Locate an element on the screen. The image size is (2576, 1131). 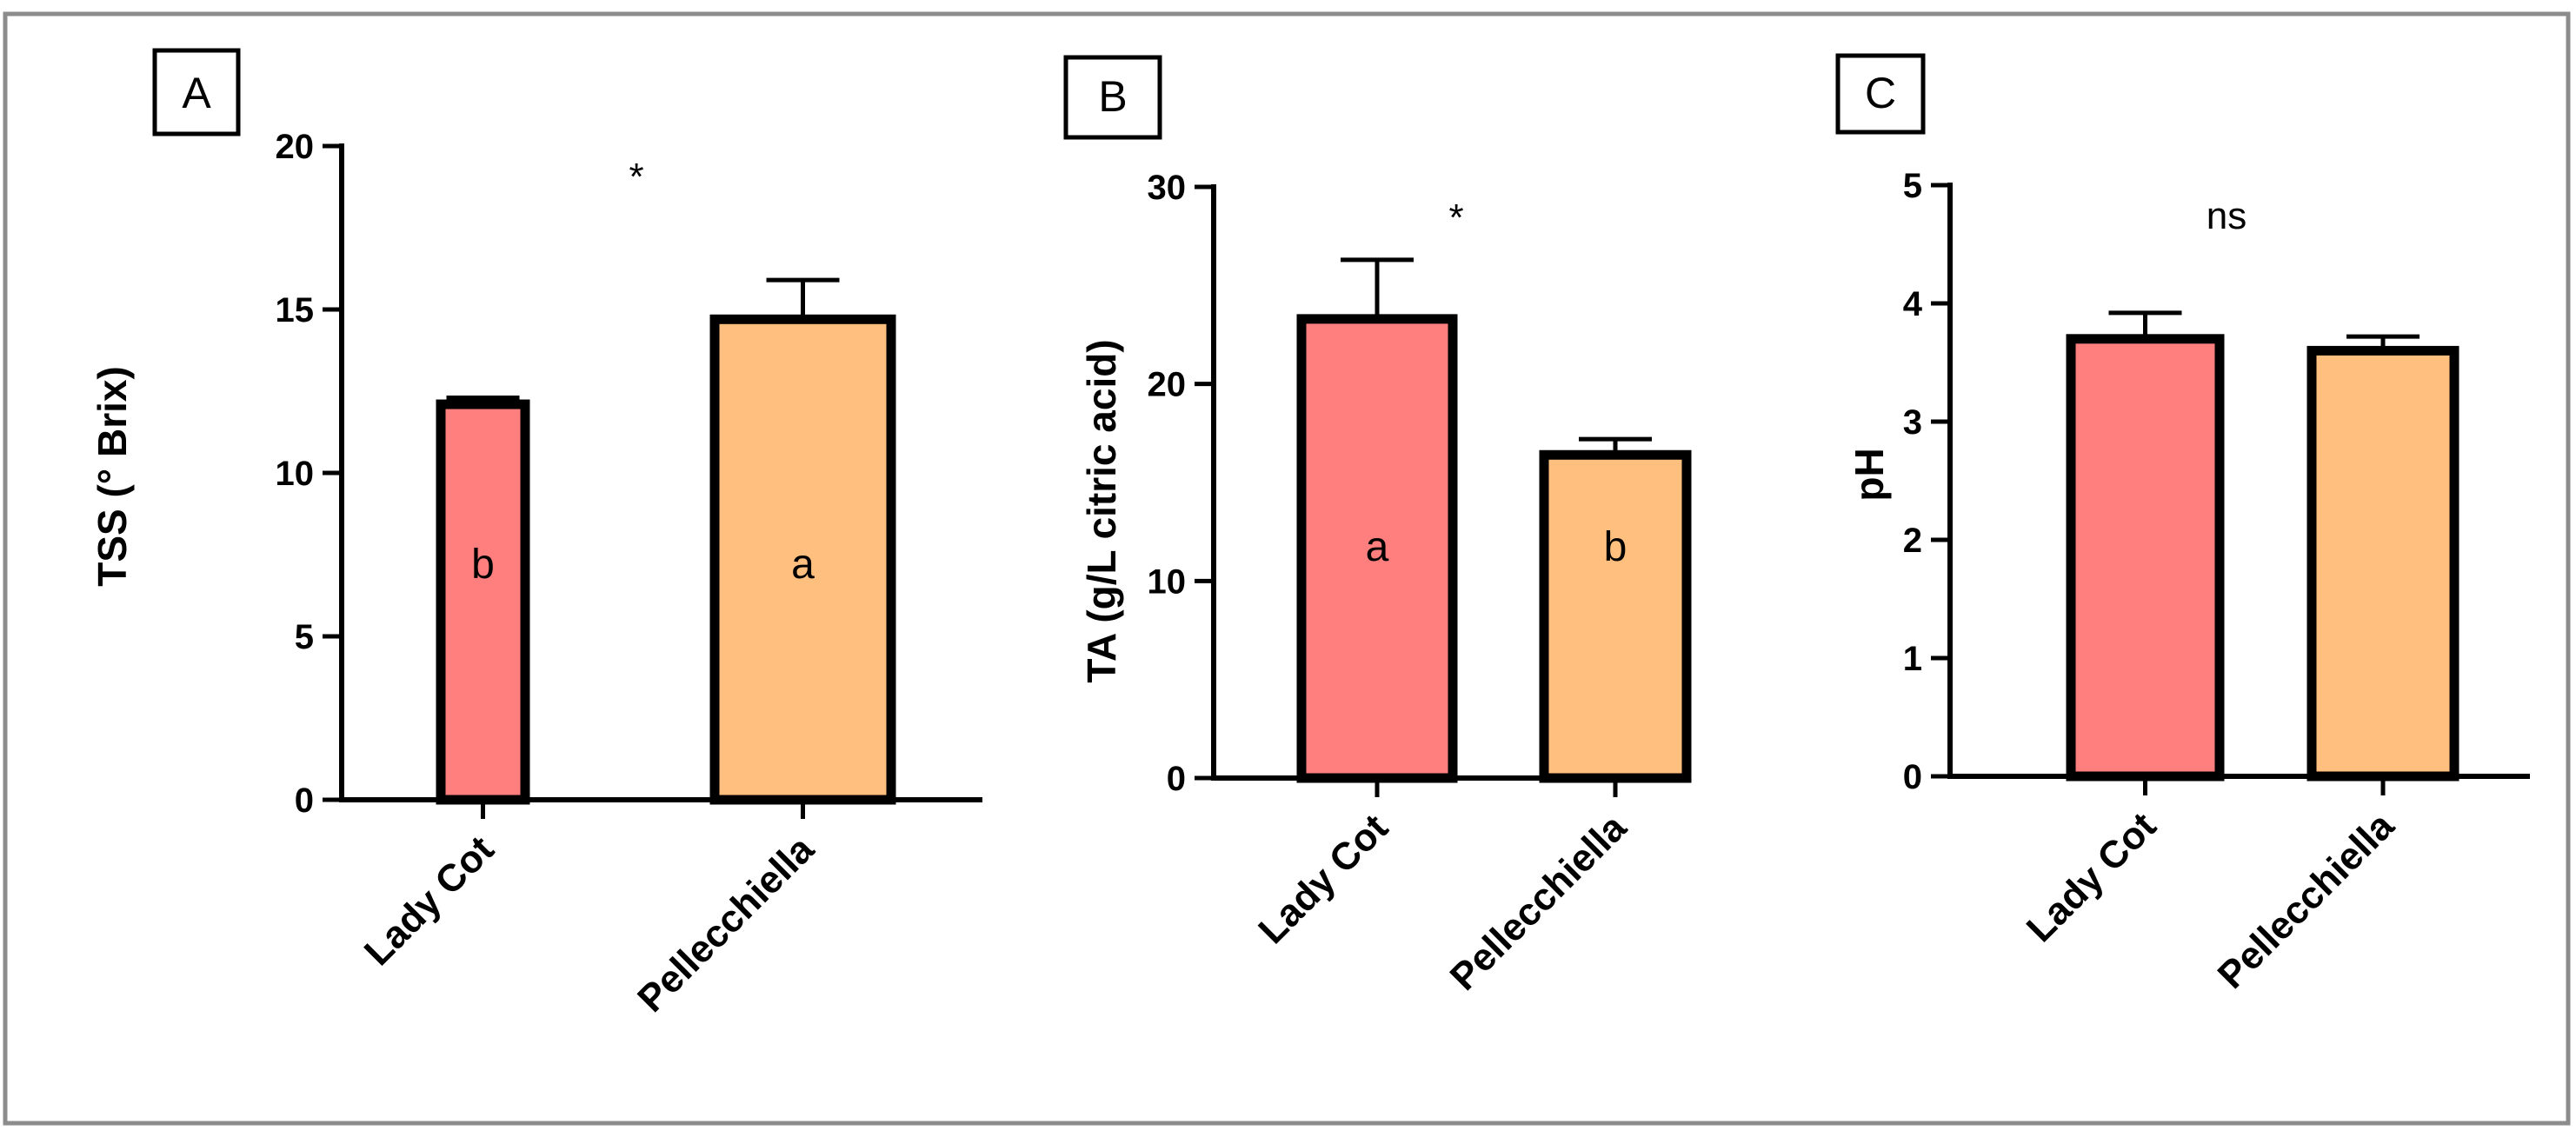
panel-a-letter: A is located at coordinates (196, 93).